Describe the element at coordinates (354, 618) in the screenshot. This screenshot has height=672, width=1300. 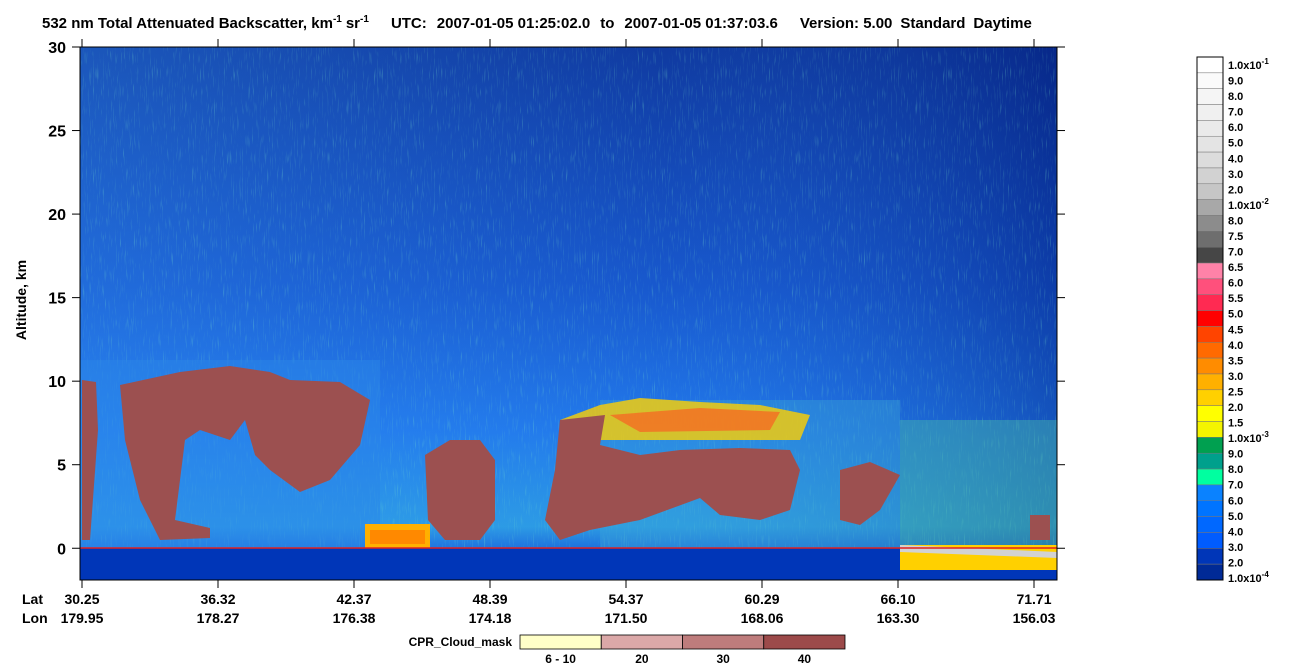
I see `x-tick-label: 176.38` at that location.